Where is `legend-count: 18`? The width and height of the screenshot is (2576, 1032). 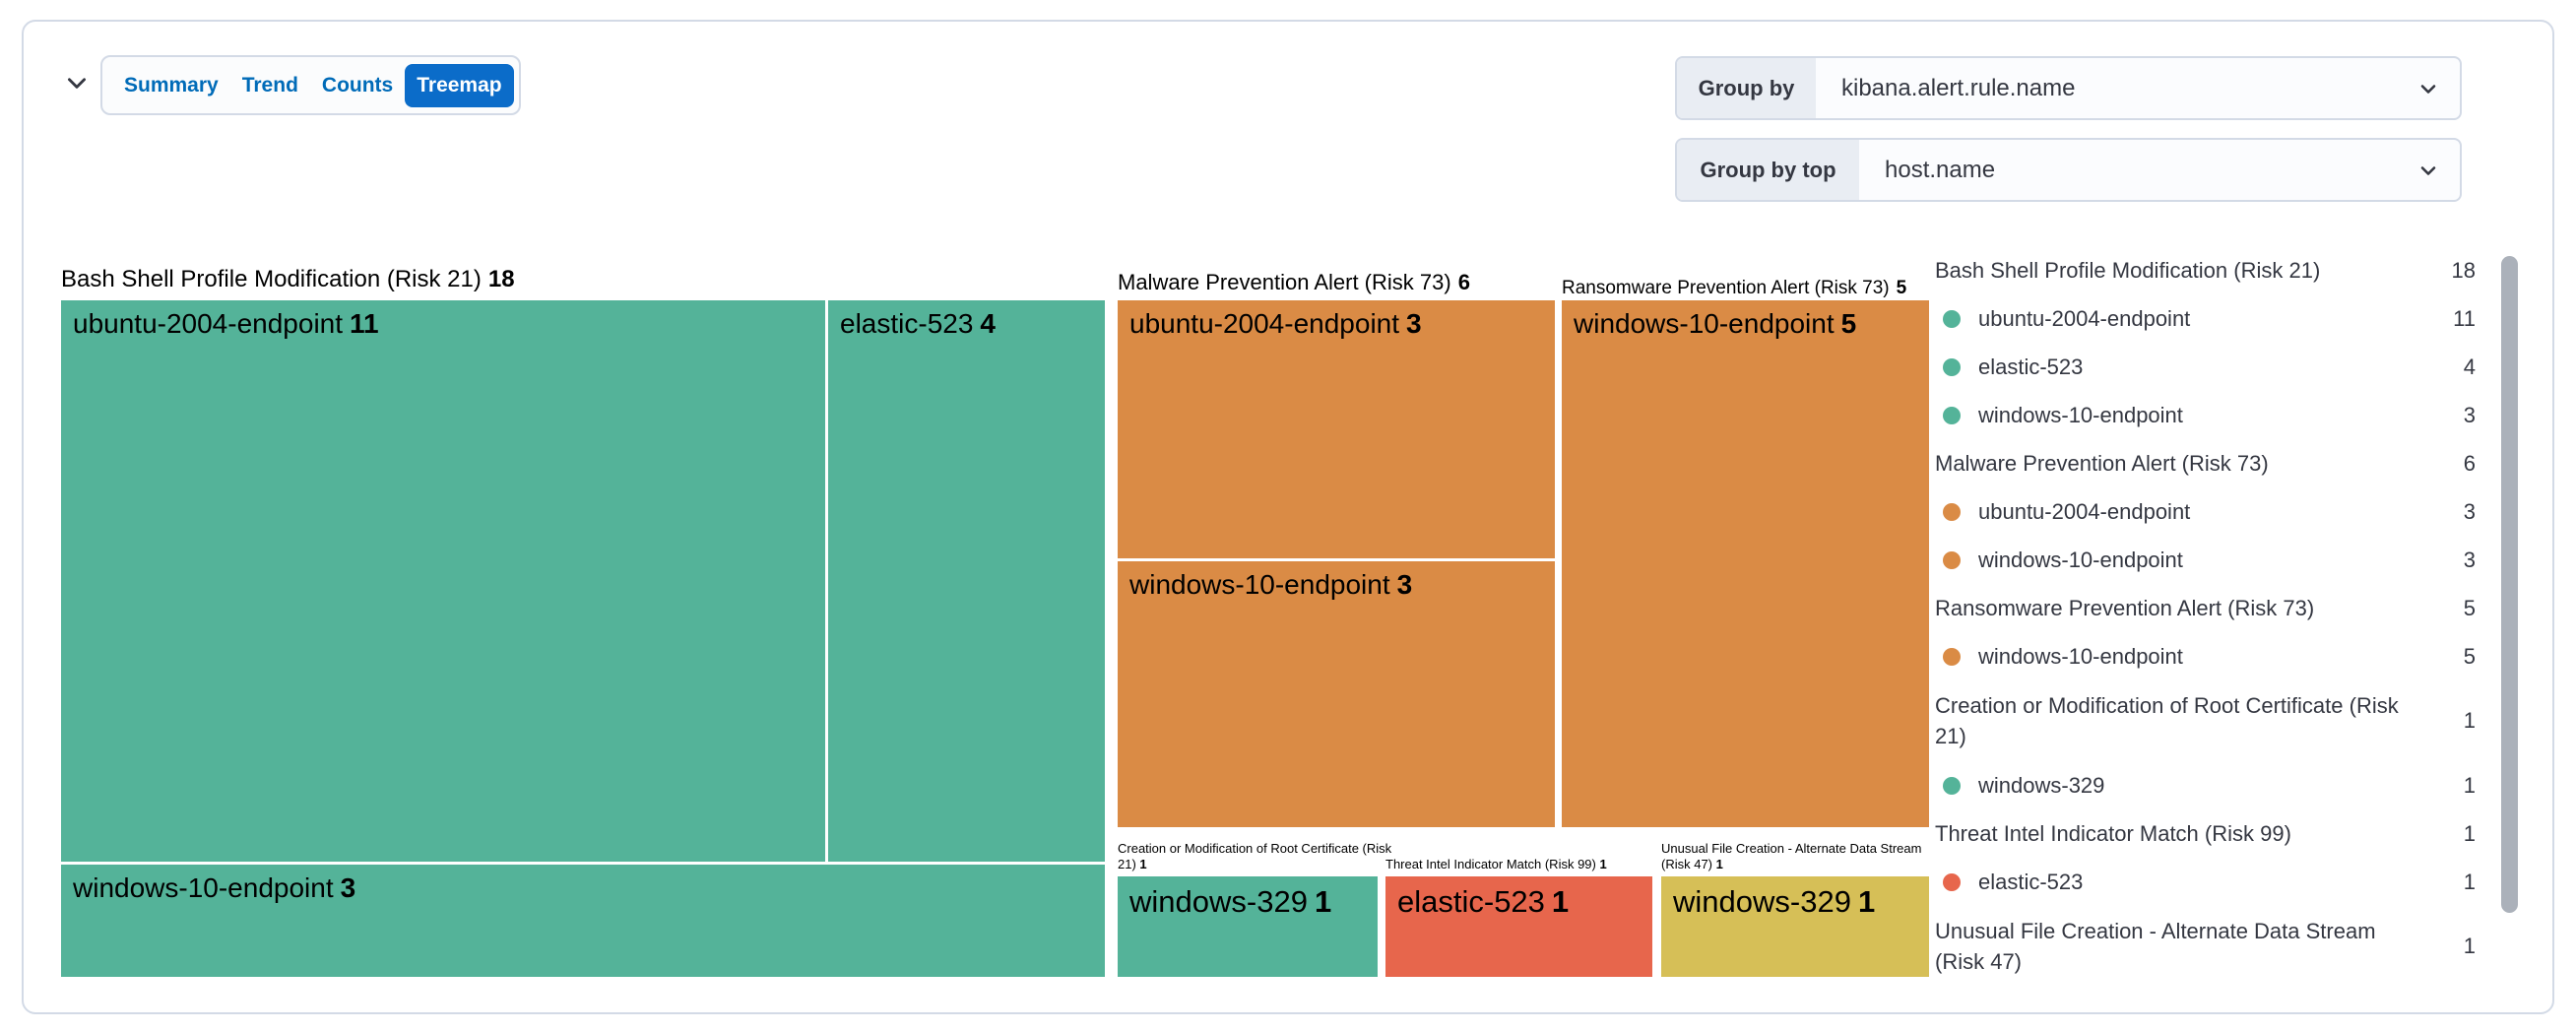
legend-count: 18 is located at coordinates (2463, 270).